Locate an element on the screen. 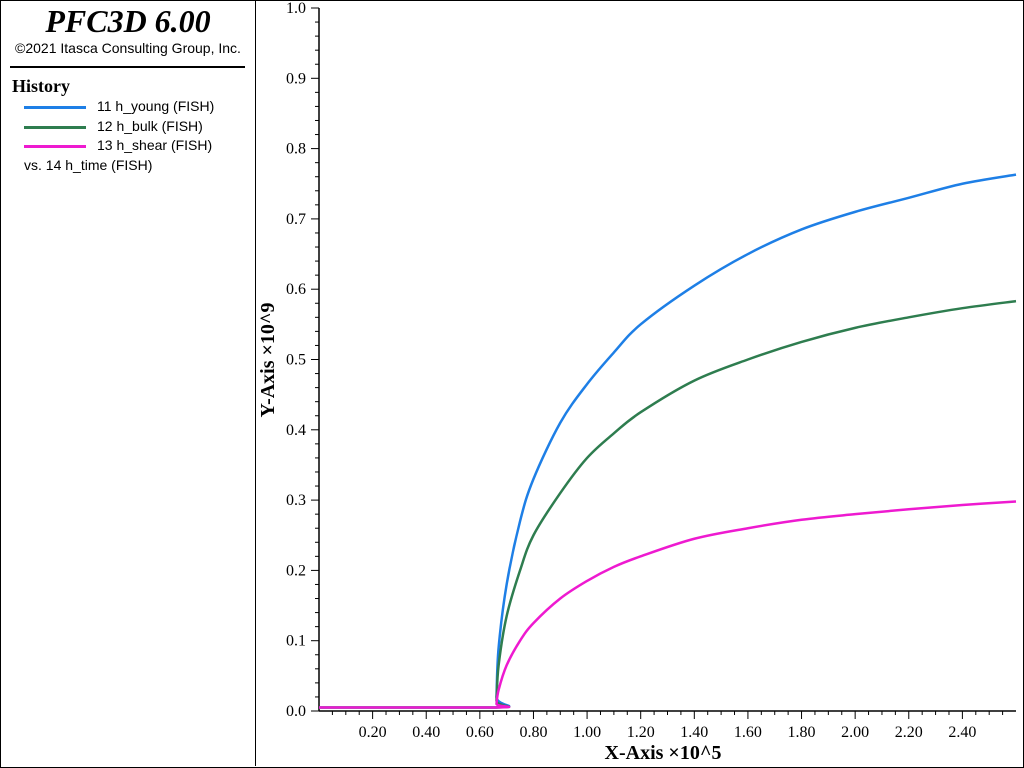 The height and width of the screenshot is (768, 1024). x-axis-title: X-Axis ×10^5 is located at coordinates (663, 753).